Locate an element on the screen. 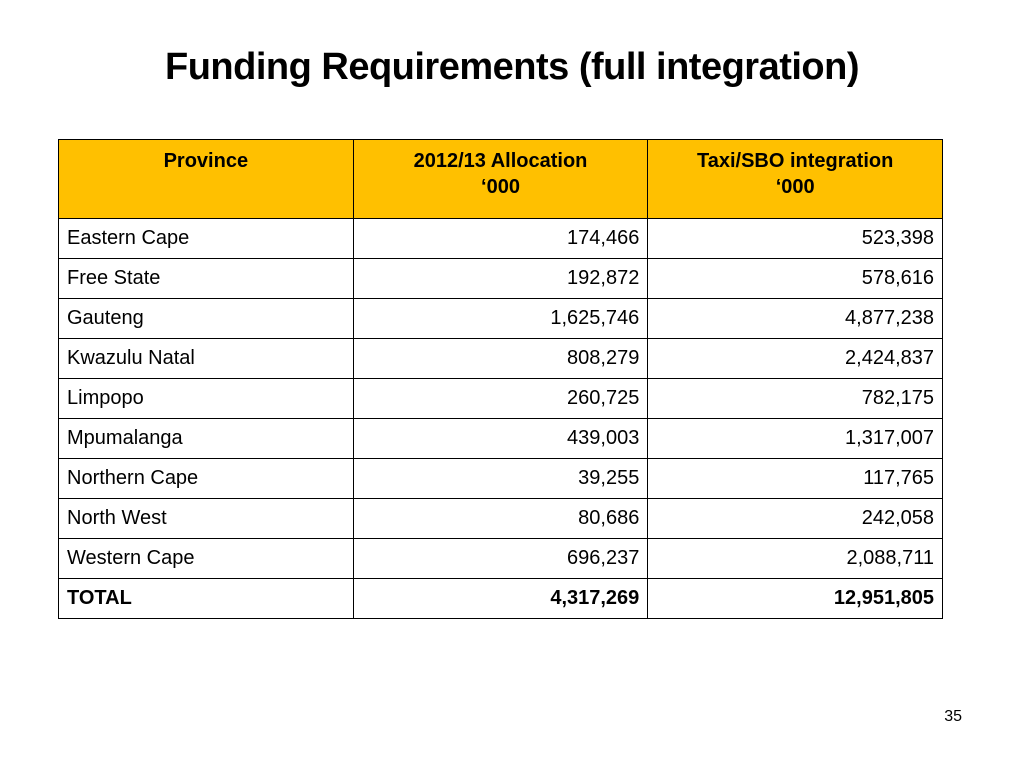 This screenshot has width=1024, height=768. cell-allocation: 1,625,746 is located at coordinates (500, 318).